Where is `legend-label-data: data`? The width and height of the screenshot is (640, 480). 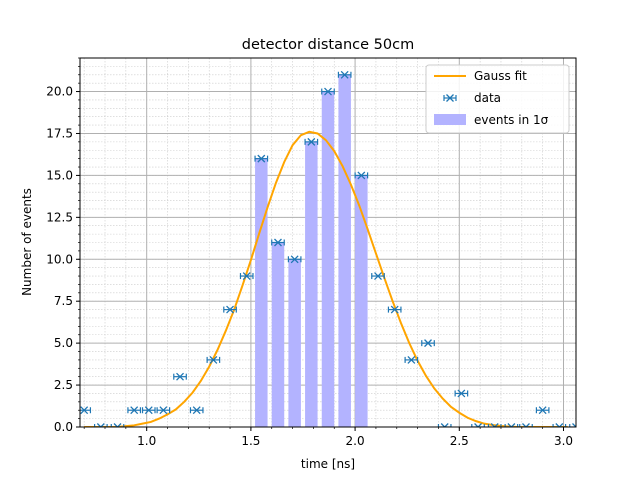 legend-label-data: data is located at coordinates (487, 98).